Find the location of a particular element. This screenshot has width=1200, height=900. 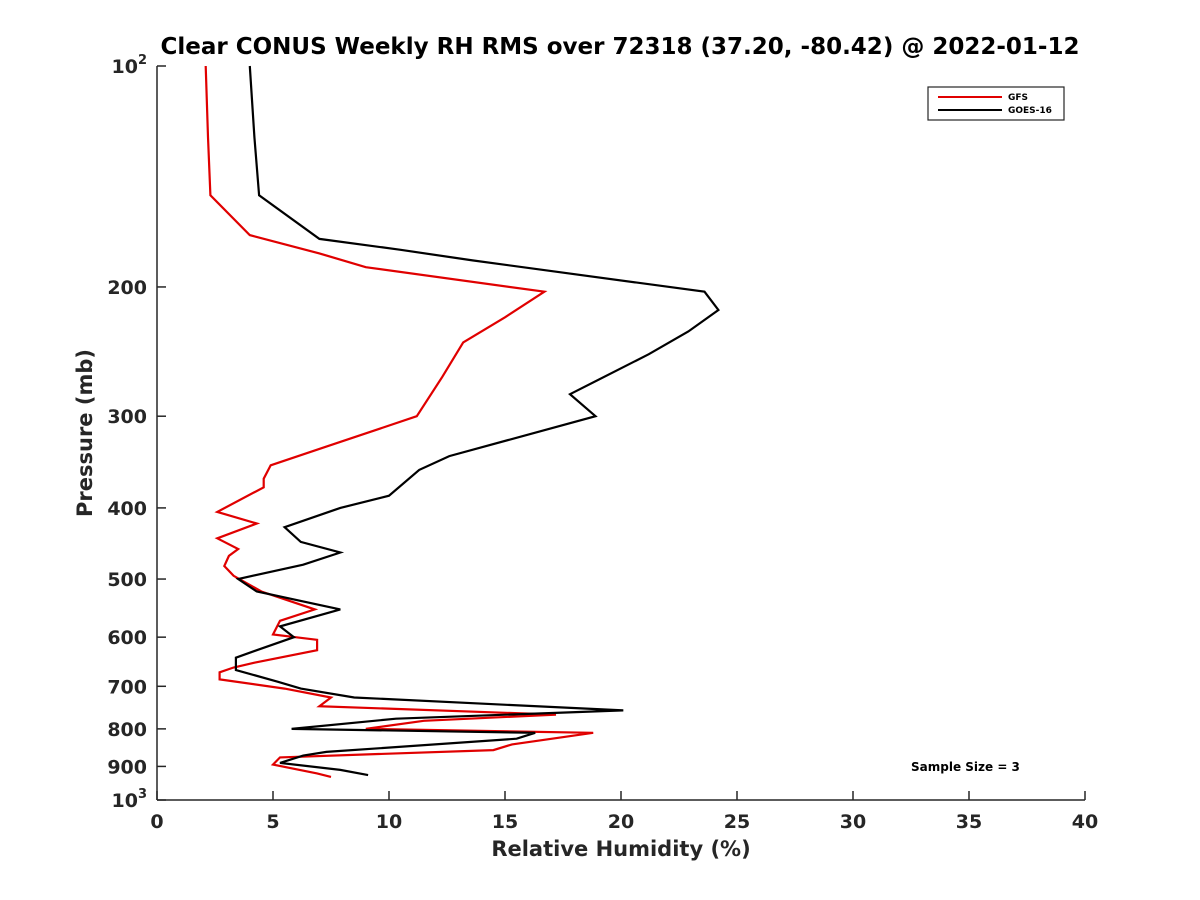

x-ticks: 0 5 10 15 20 25 30 35 40 is located at coordinates (624, 812).